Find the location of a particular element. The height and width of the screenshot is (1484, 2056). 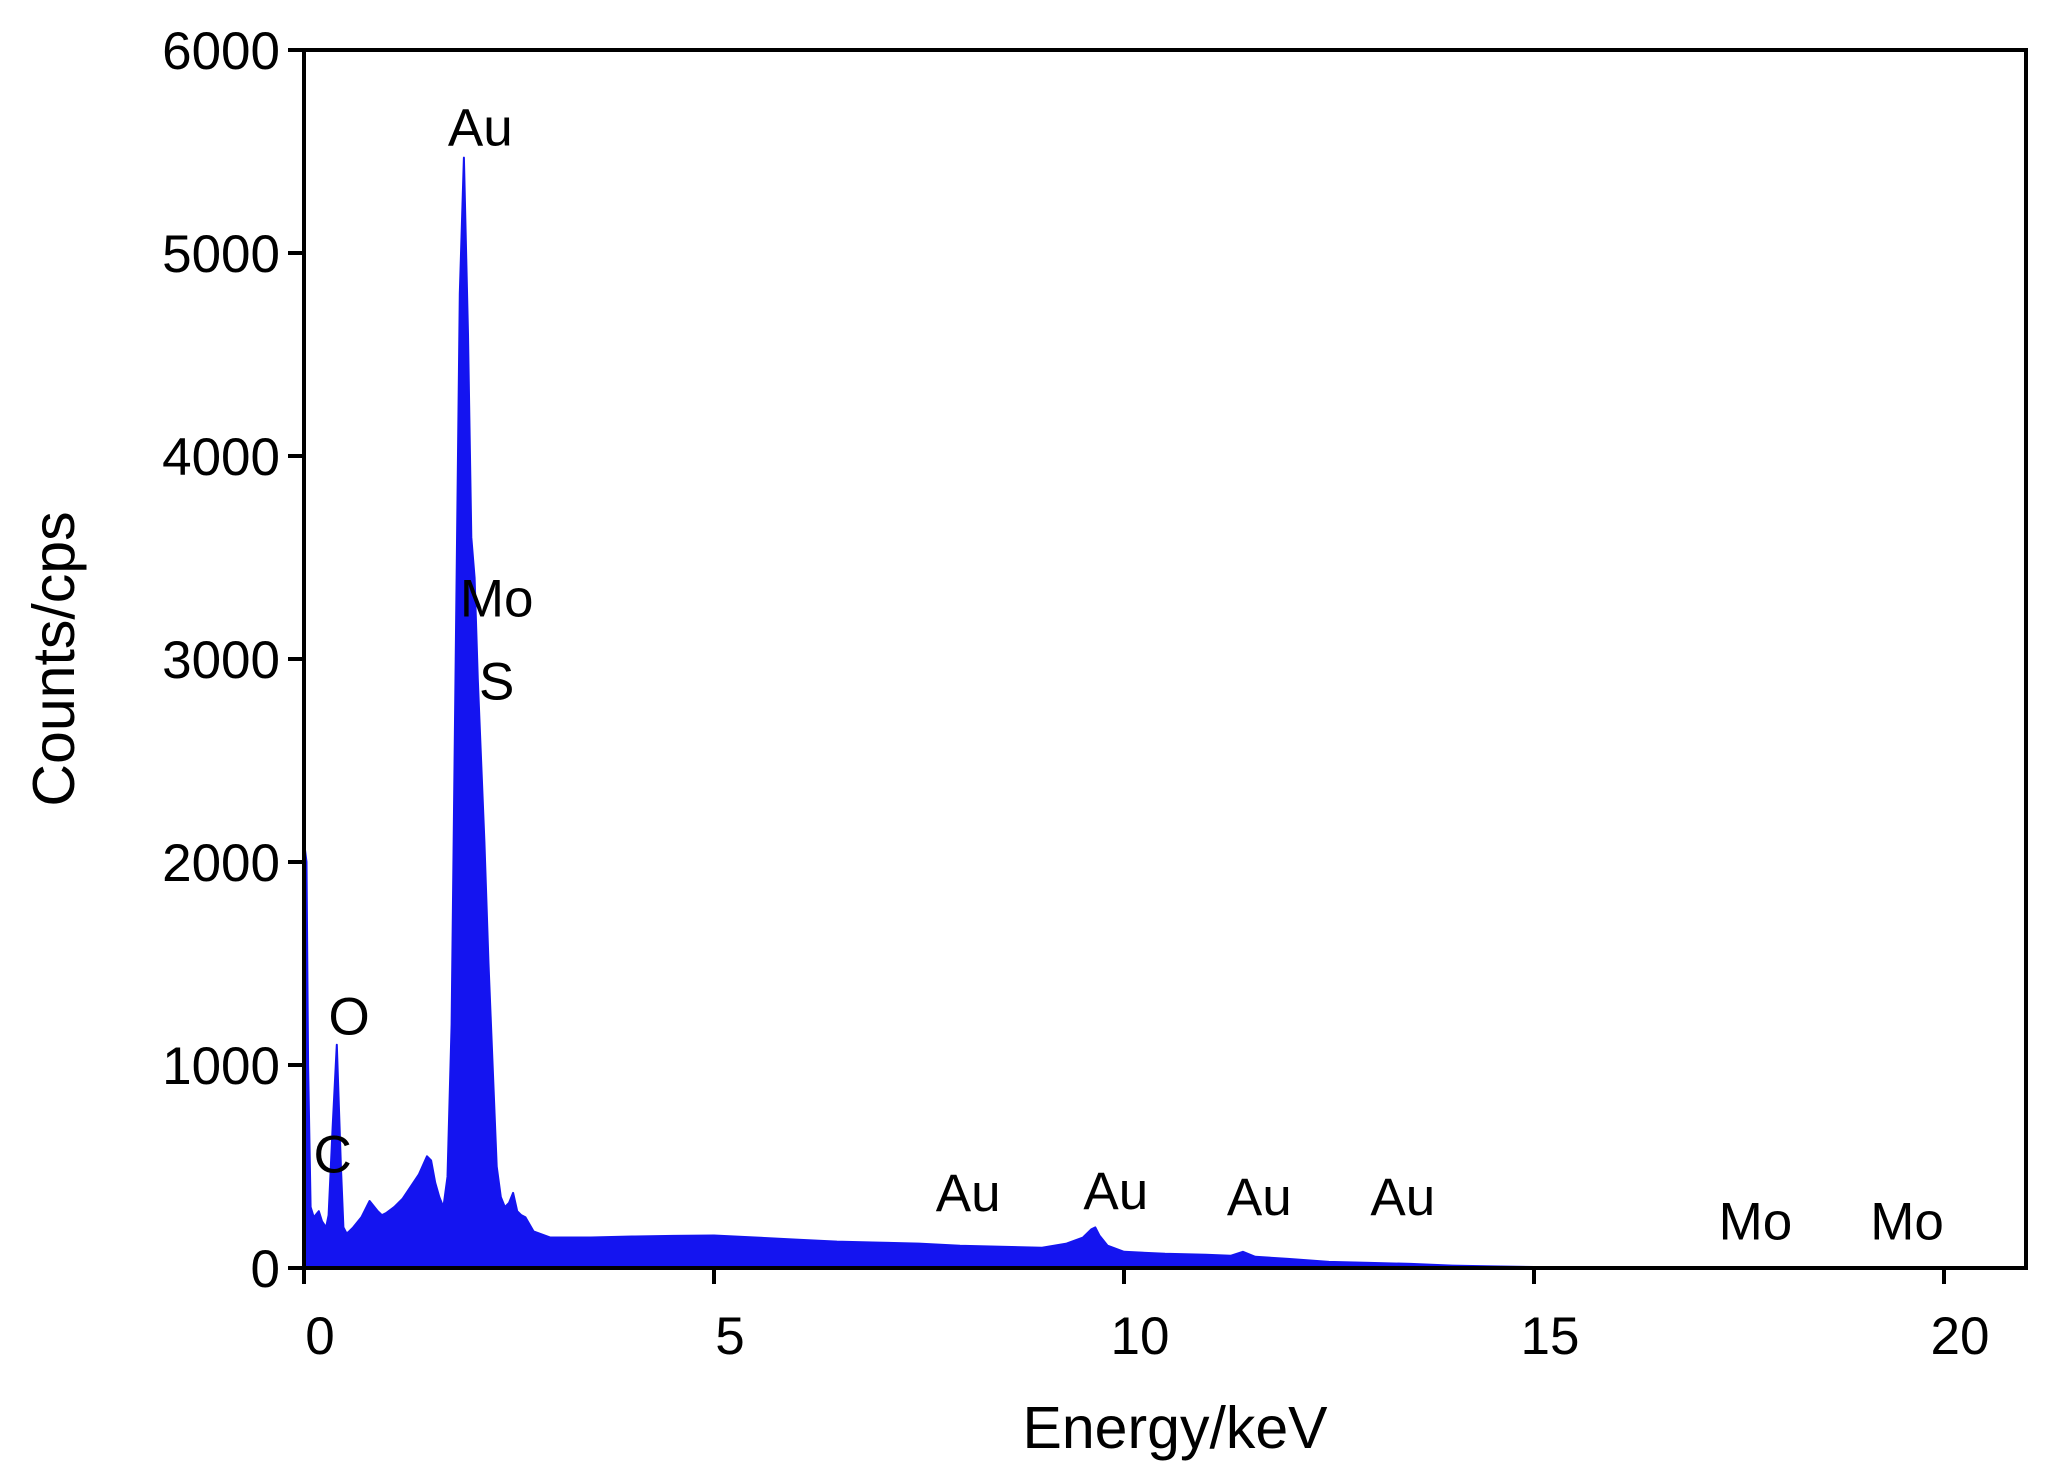

y-axis-title: Counts/cps is located at coordinates (54, 658).